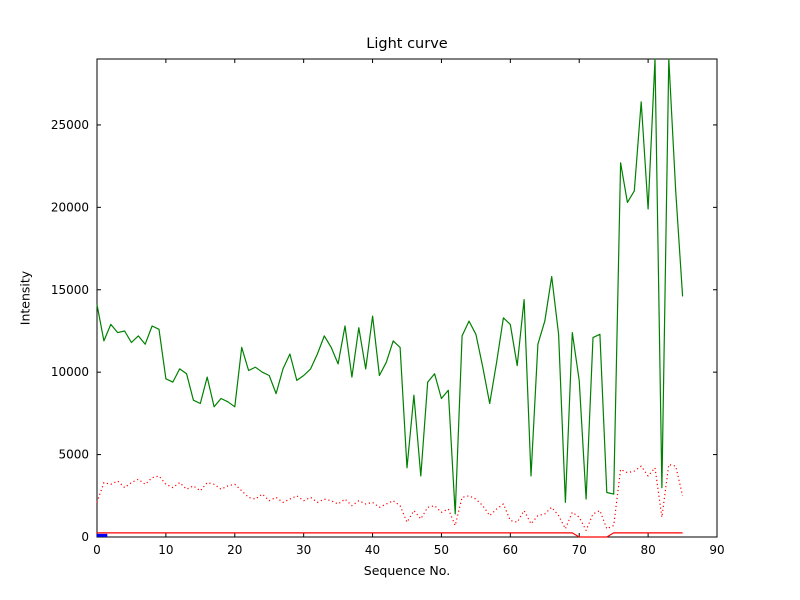  I want to click on y-axis-label: Intensity, so click(25, 298).